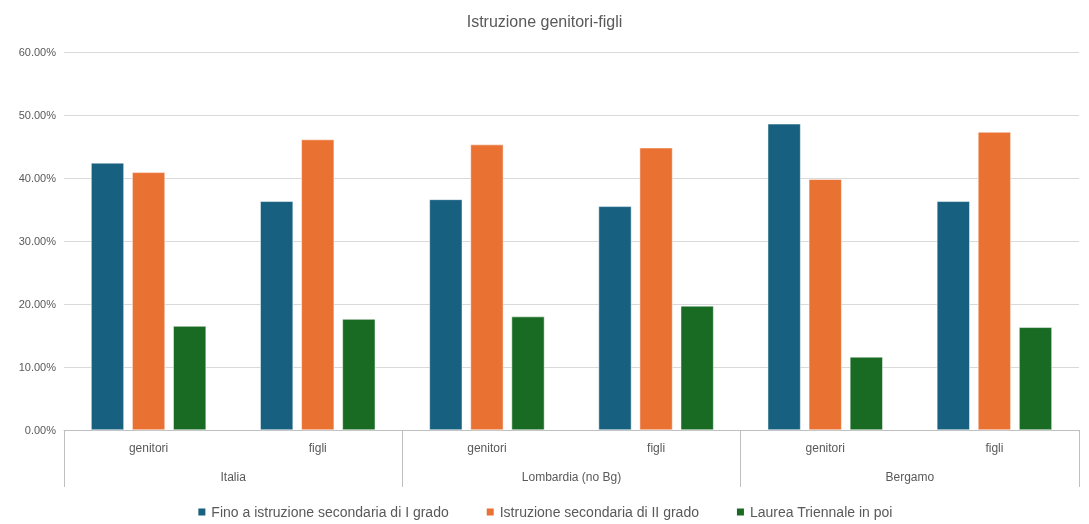 This screenshot has height=524, width=1089. Describe the element at coordinates (544, 21) in the screenshot. I see `chart-title: Istruzione genitori-figli` at that location.